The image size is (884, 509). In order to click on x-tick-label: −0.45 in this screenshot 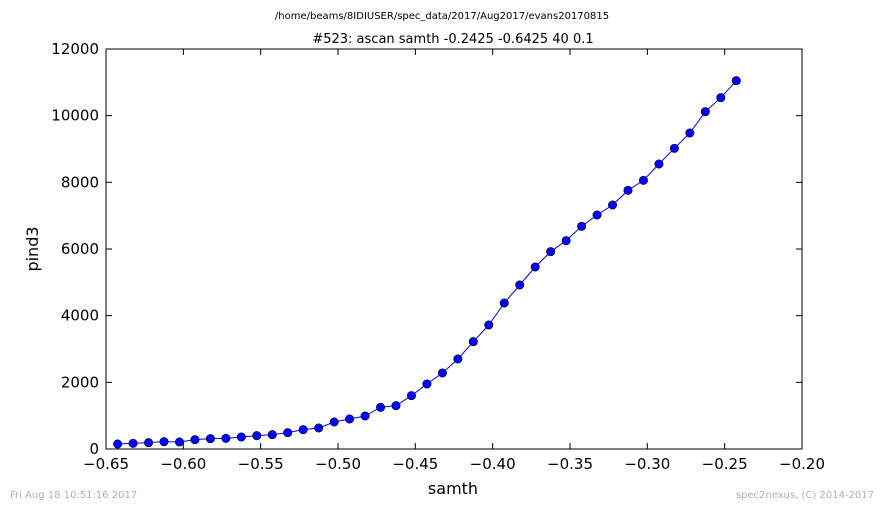, I will do `click(415, 464)`.